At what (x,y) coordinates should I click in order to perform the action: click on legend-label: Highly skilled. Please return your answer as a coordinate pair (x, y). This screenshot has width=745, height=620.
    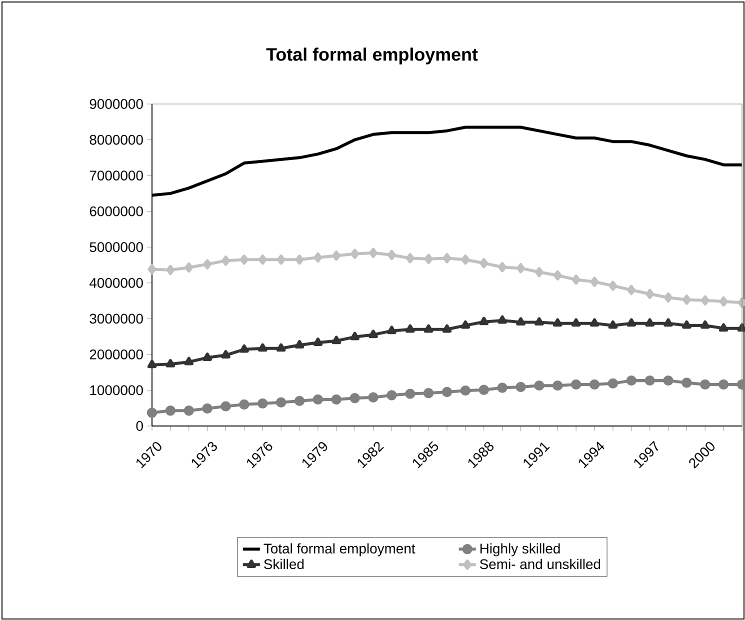
    Looking at the image, I should click on (520, 549).